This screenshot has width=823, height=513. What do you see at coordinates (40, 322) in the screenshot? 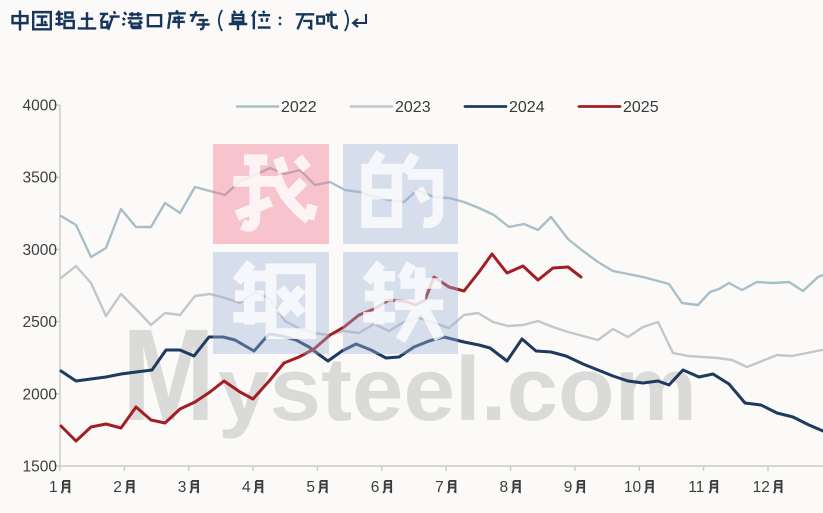
I see `svg-text: 2500` at bounding box center [40, 322].